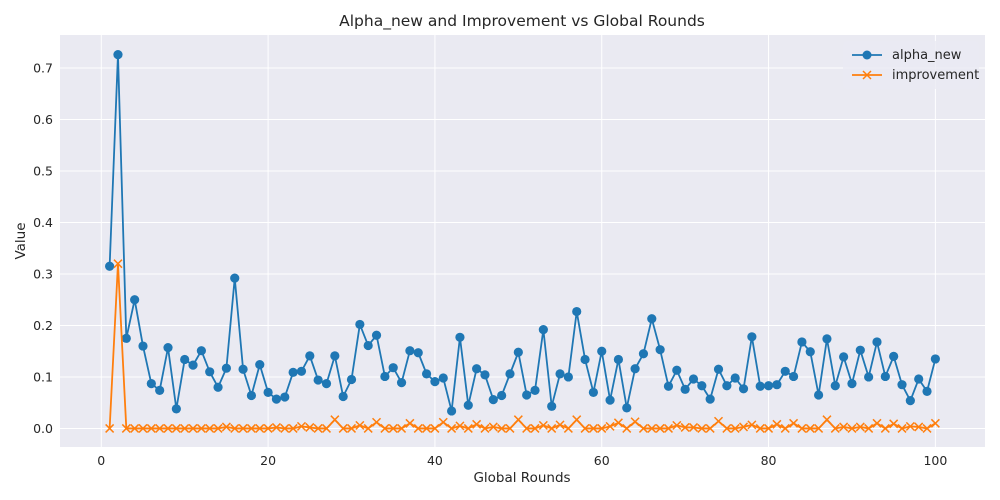  Describe the element at coordinates (43, 67) in the screenshot. I see `y-tick-label: 0.7` at that location.